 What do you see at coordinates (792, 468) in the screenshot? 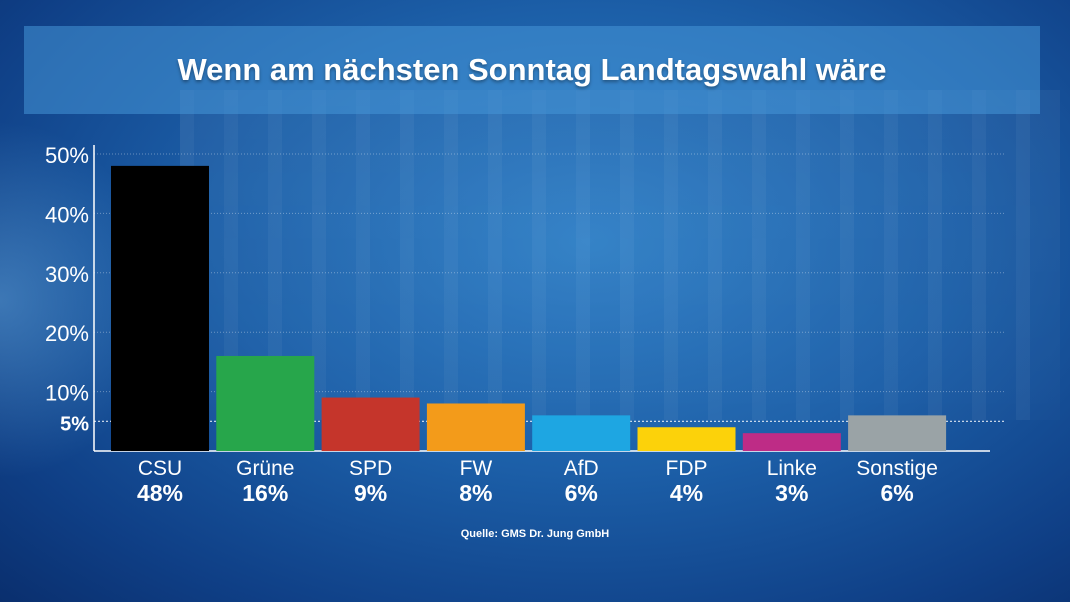
I see `category-label: Linke` at bounding box center [792, 468].